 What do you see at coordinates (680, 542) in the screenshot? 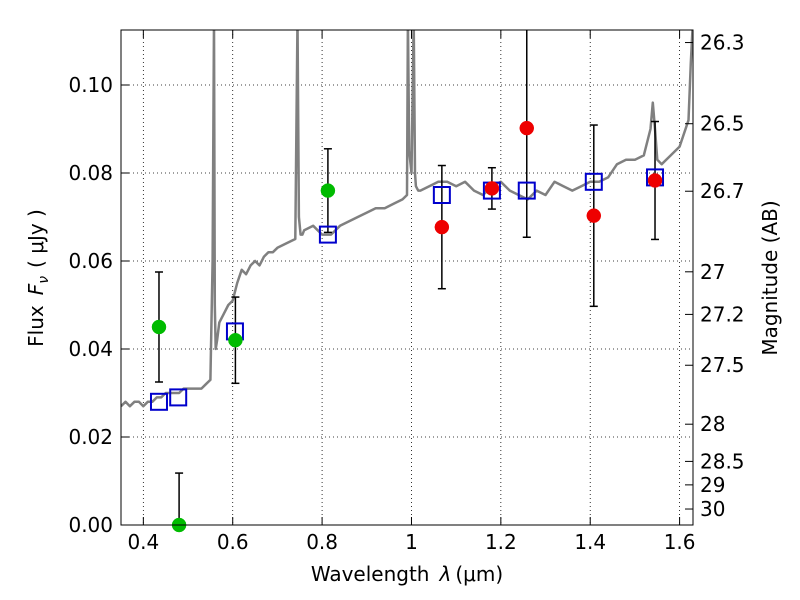
I see `x-tick-label: 1.6` at bounding box center [680, 542].